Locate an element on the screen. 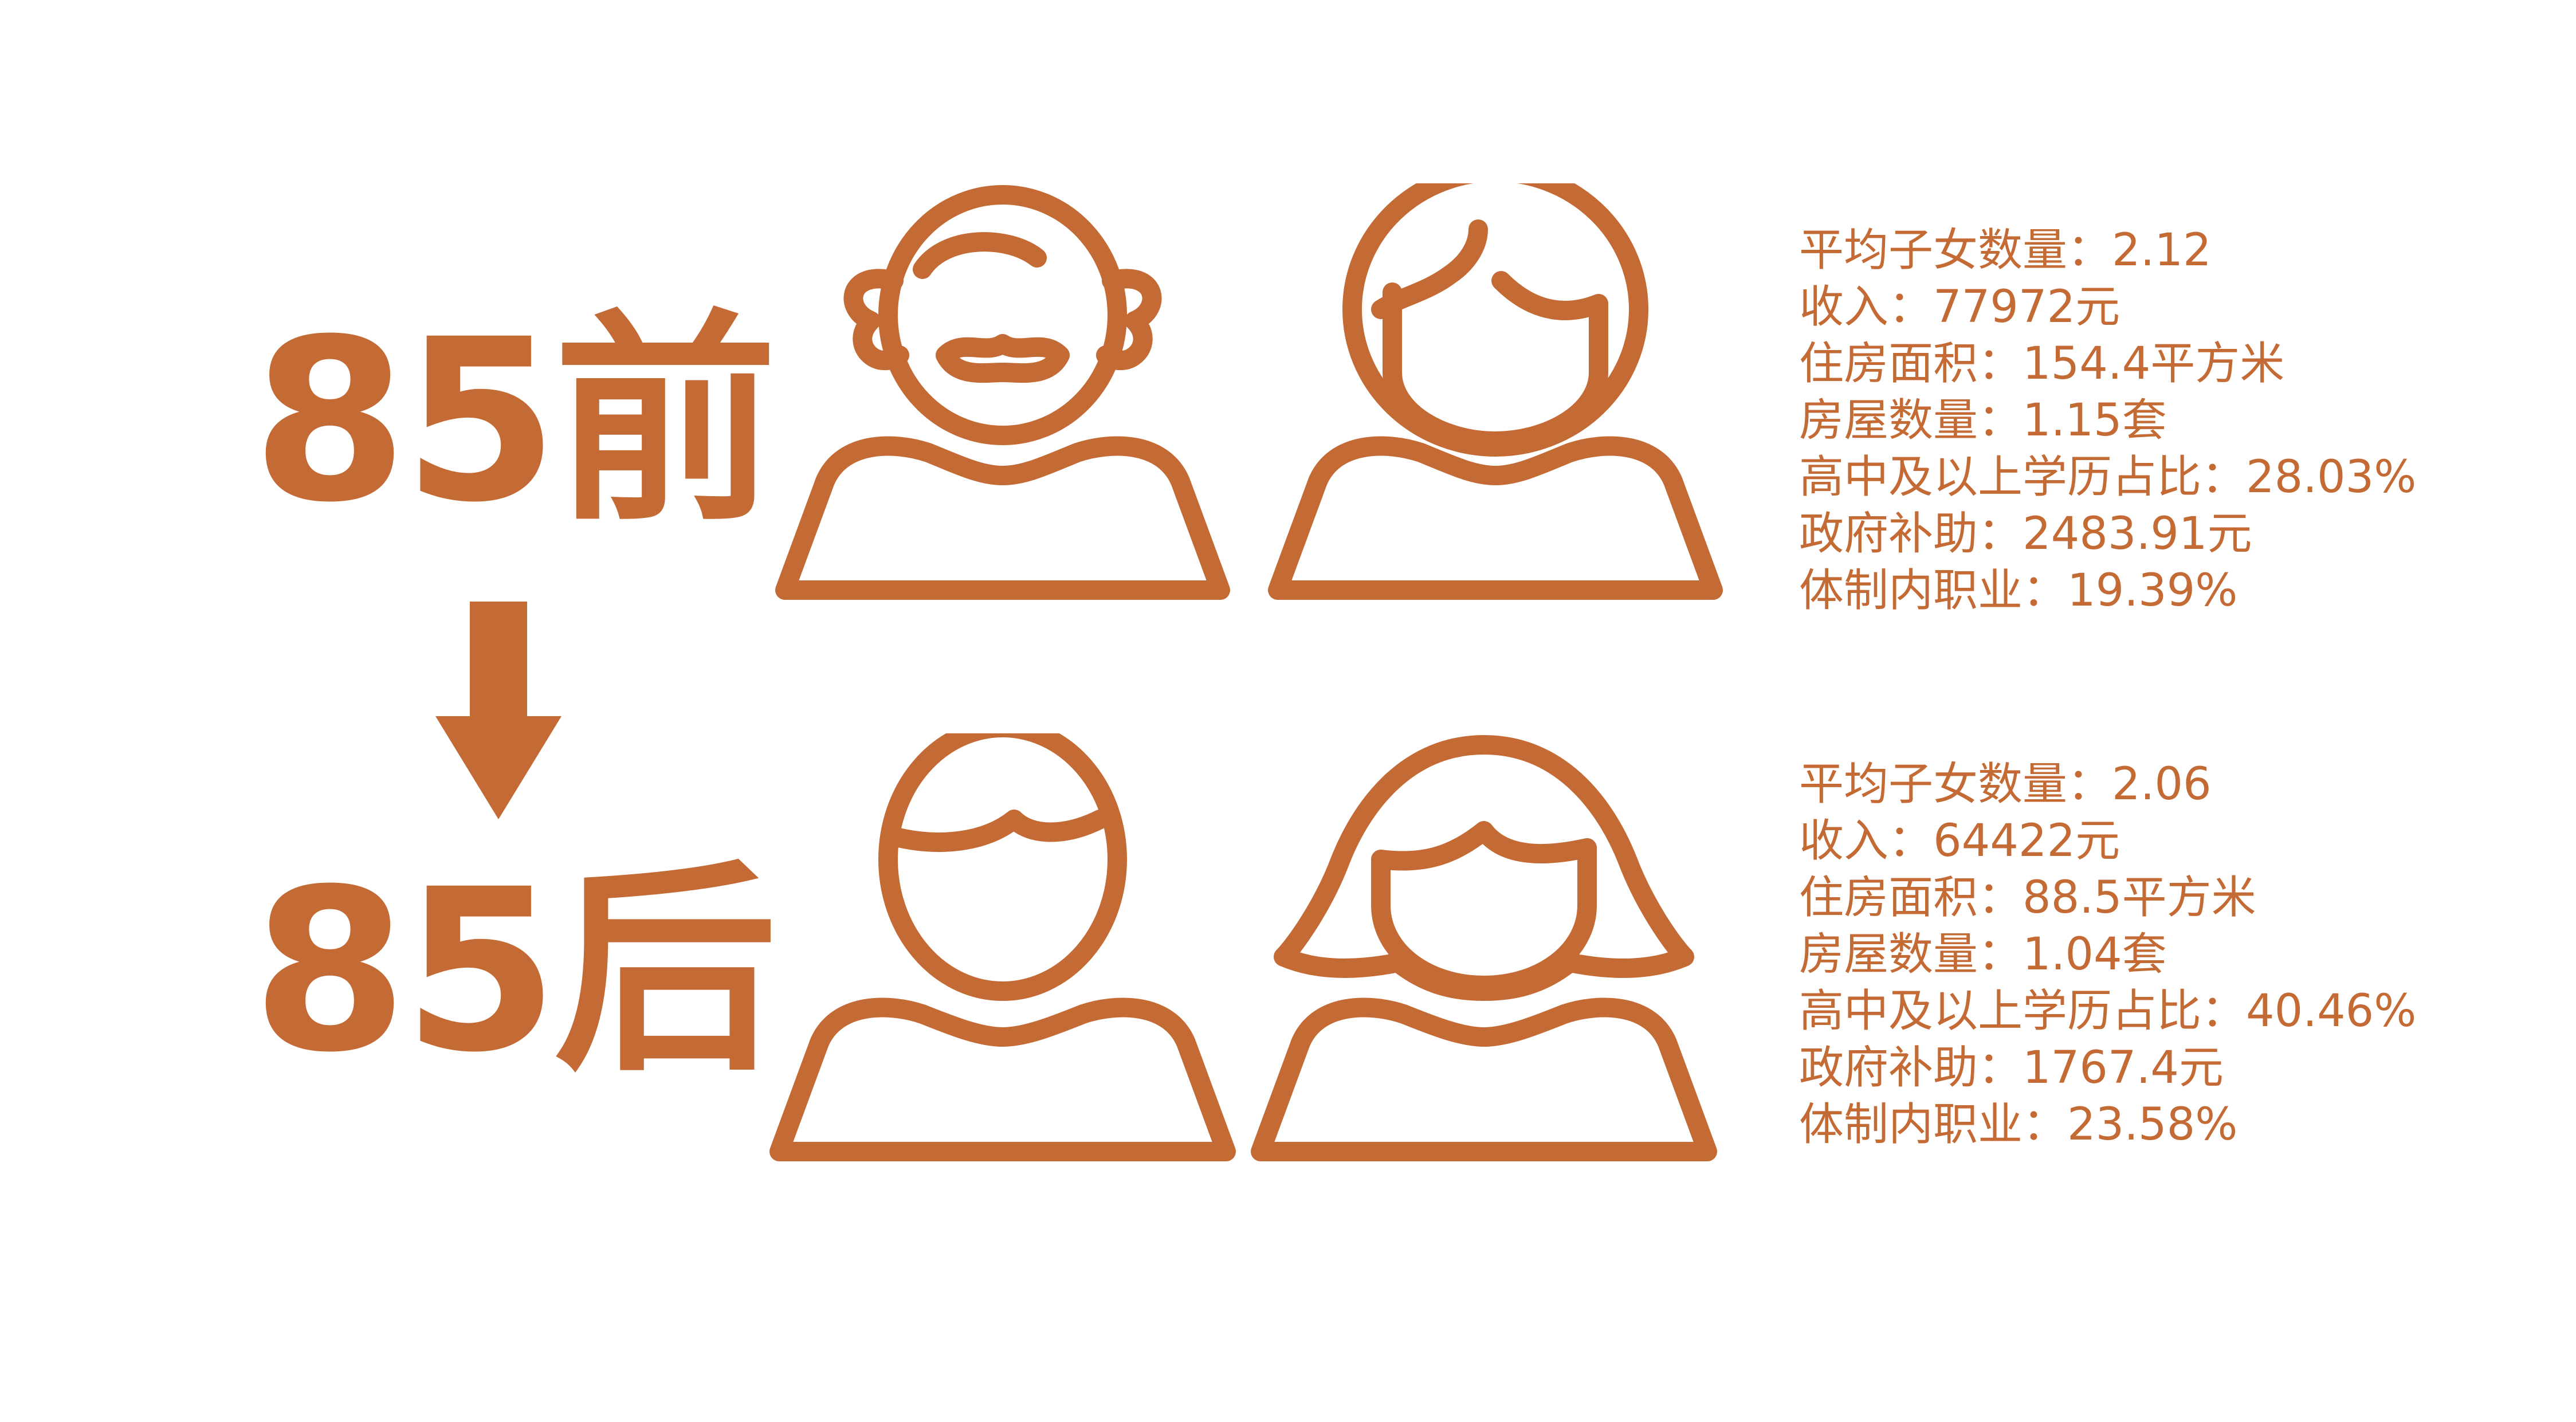 This screenshot has height=1422, width=2576. label-85-before: 85前 is located at coordinates (514, 421).